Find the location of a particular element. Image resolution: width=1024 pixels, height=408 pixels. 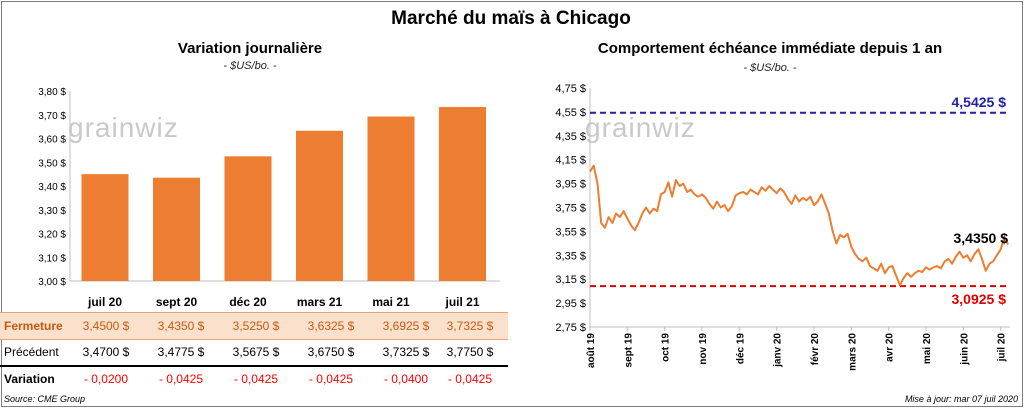

last-value-label: 3,4350 $ is located at coordinates (981, 238).